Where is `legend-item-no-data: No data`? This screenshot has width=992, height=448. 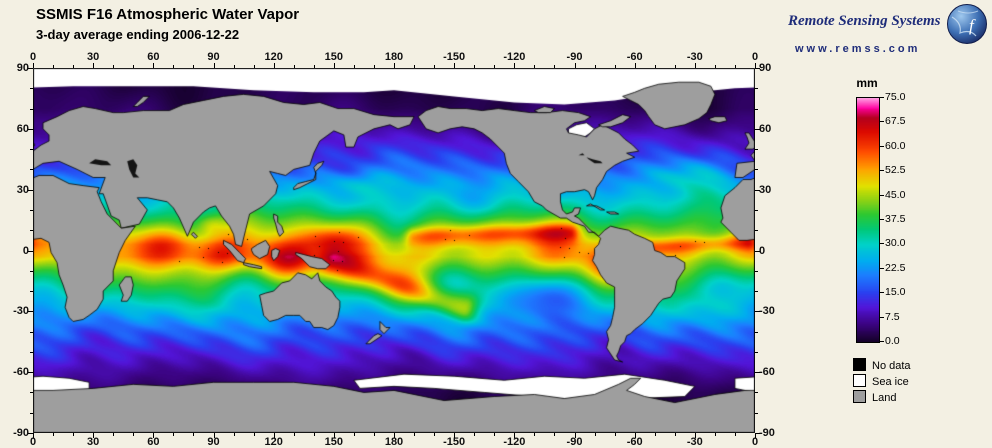
legend-item-no-data: No data is located at coordinates (882, 365).